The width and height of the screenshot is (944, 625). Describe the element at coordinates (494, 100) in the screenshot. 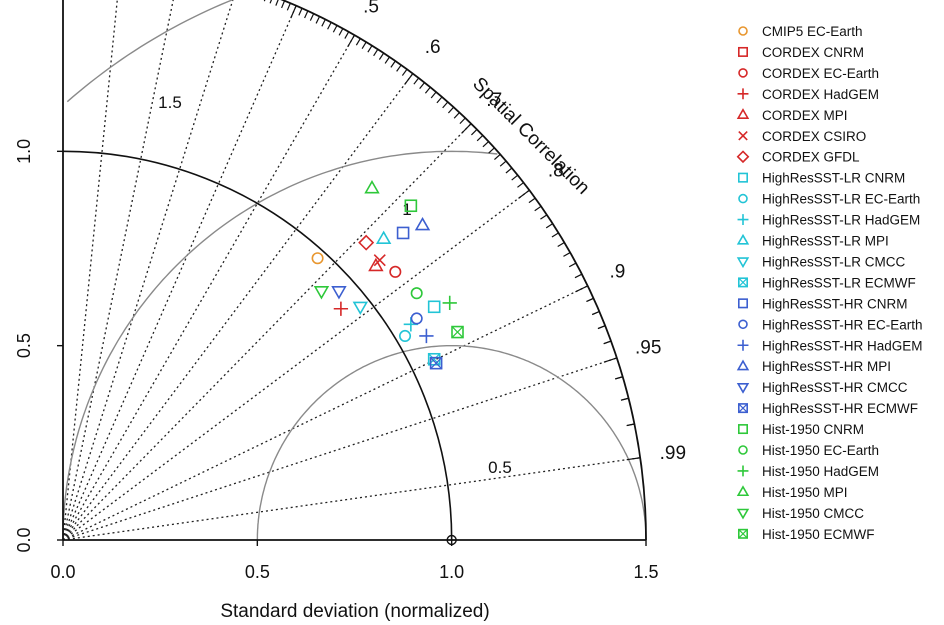

I see `correlation-tick-label: .7` at that location.